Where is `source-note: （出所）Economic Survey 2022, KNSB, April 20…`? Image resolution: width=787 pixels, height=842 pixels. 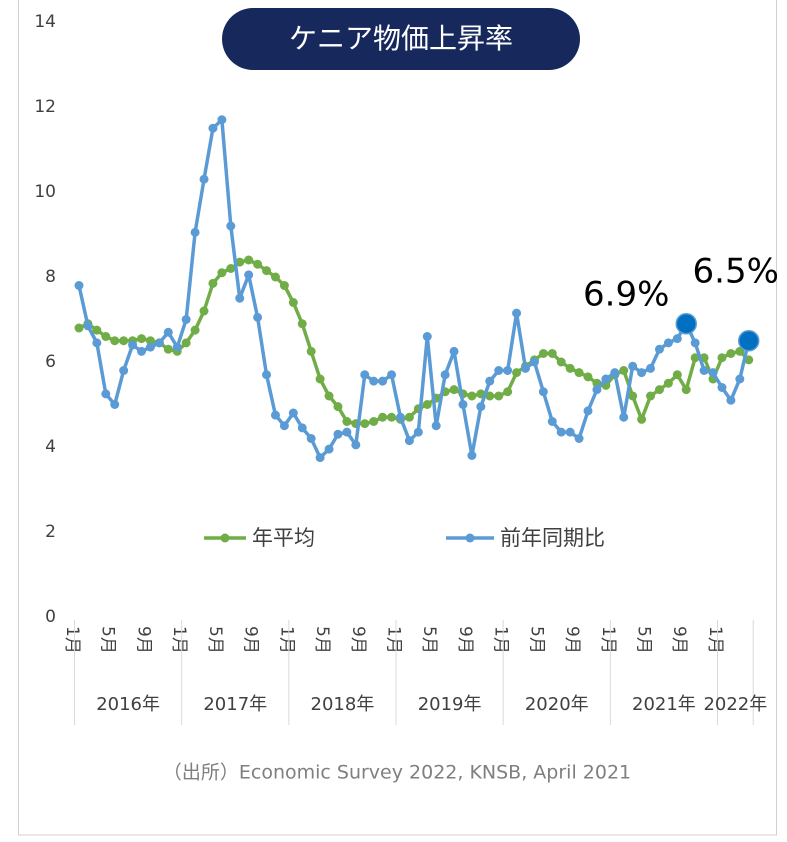 source-note: （出所）Economic Survey 2022, KNSB, April 20… is located at coordinates (397, 773).